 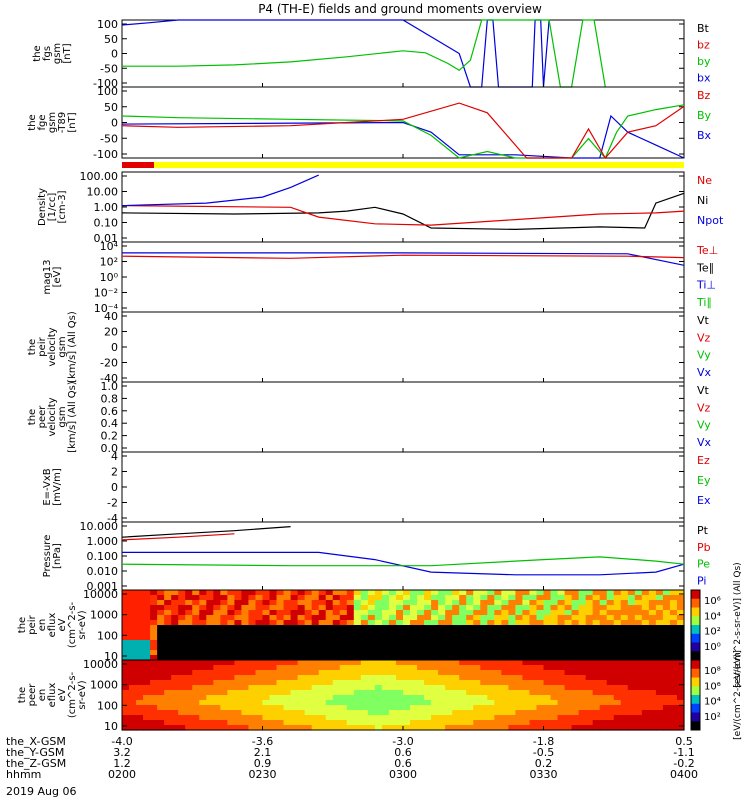 What do you see at coordinates (403, 211) in the screenshot?
I see `series-Ni` at bounding box center [403, 211].